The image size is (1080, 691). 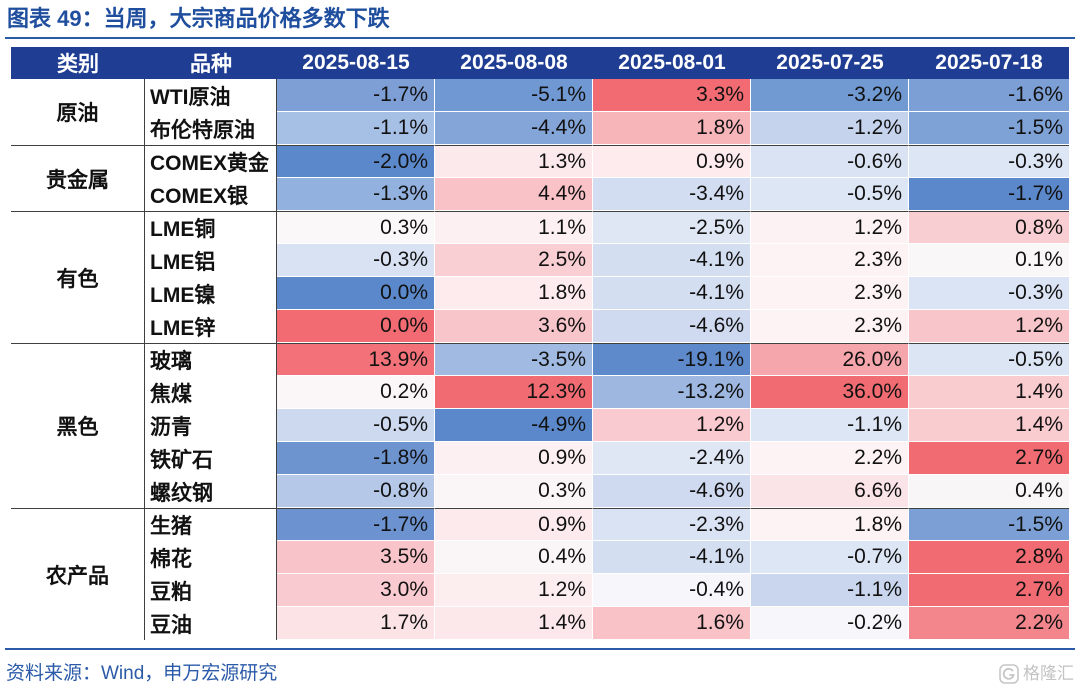 I want to click on heatmap-cell: 3.5%, so click(x=356, y=557).